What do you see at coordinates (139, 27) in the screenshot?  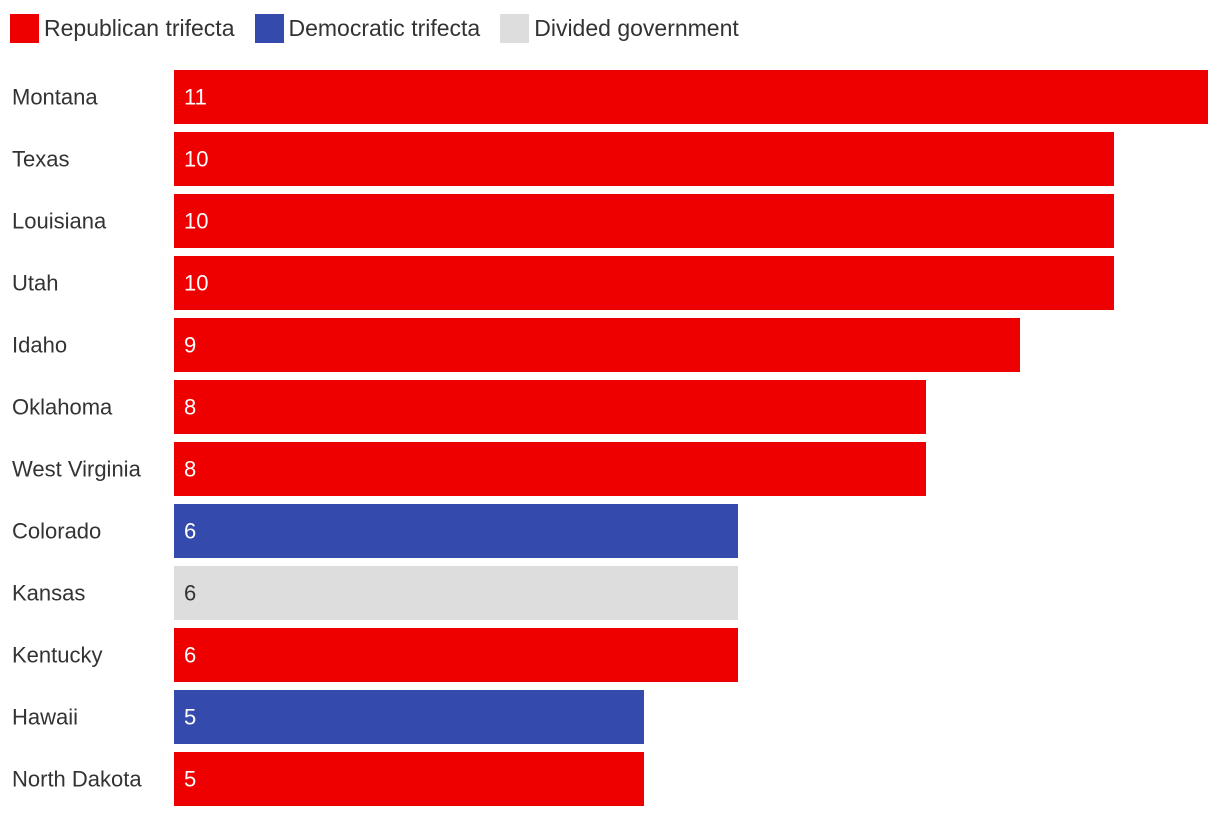 I see `legend-label-republican: Republican trifecta` at bounding box center [139, 27].